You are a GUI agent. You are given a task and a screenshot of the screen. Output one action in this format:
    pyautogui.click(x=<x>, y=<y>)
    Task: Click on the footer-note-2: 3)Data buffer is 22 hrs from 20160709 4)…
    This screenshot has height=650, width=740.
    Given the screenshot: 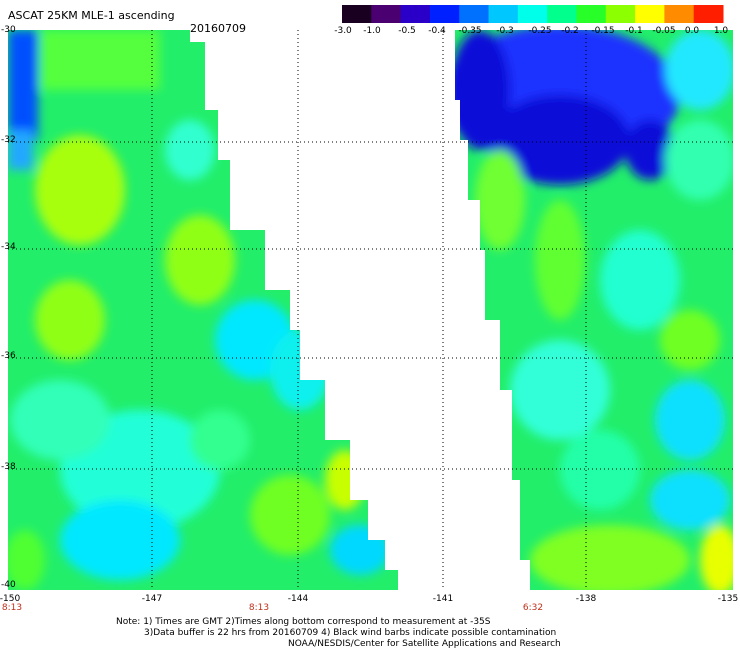 What is the action you would take?
    pyautogui.click(x=350, y=633)
    